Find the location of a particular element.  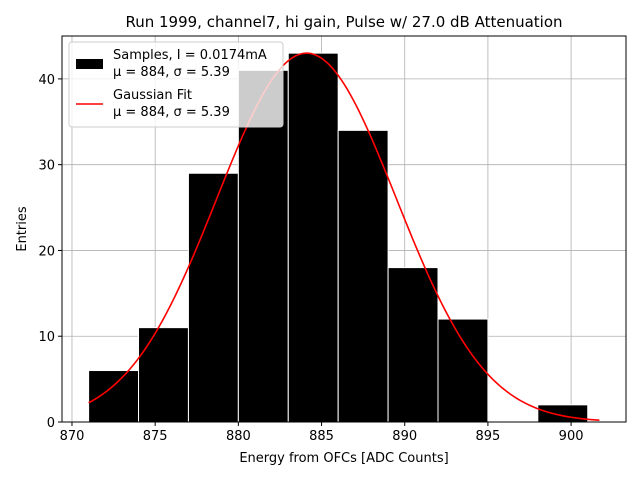

legend-samples-swatch is located at coordinates (89, 64).